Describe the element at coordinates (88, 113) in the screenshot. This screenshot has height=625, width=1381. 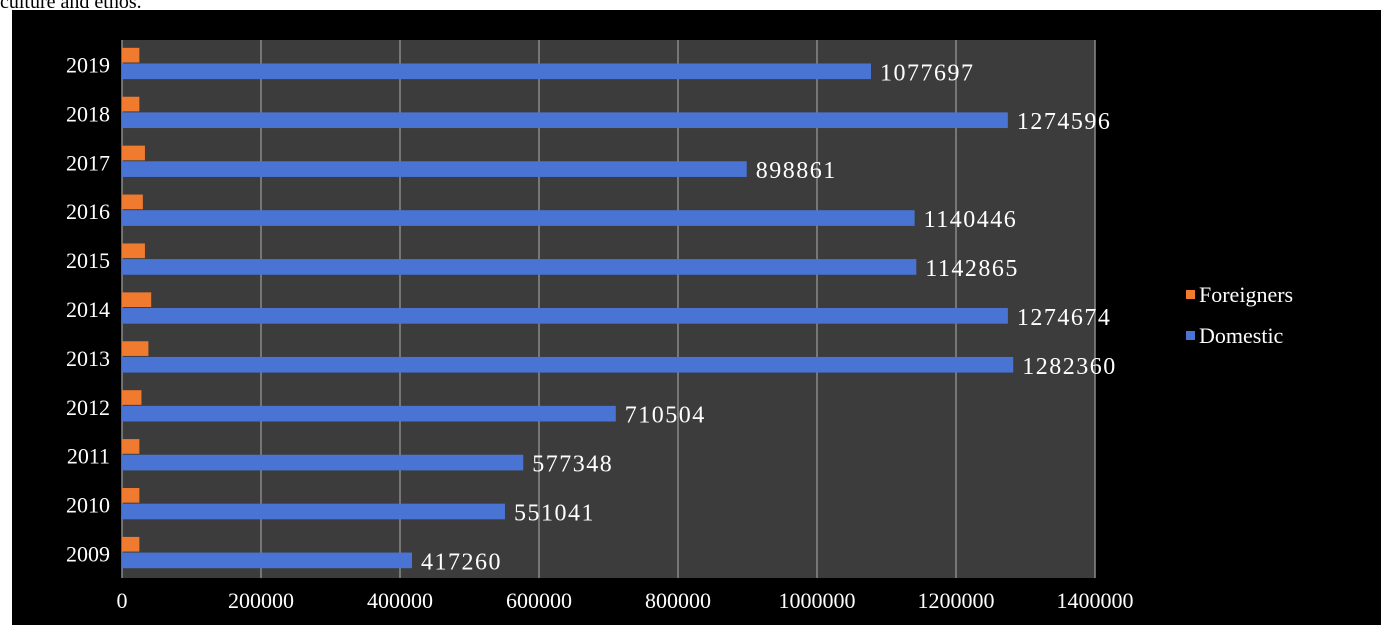
I see `y-tick-label: 2018` at that location.